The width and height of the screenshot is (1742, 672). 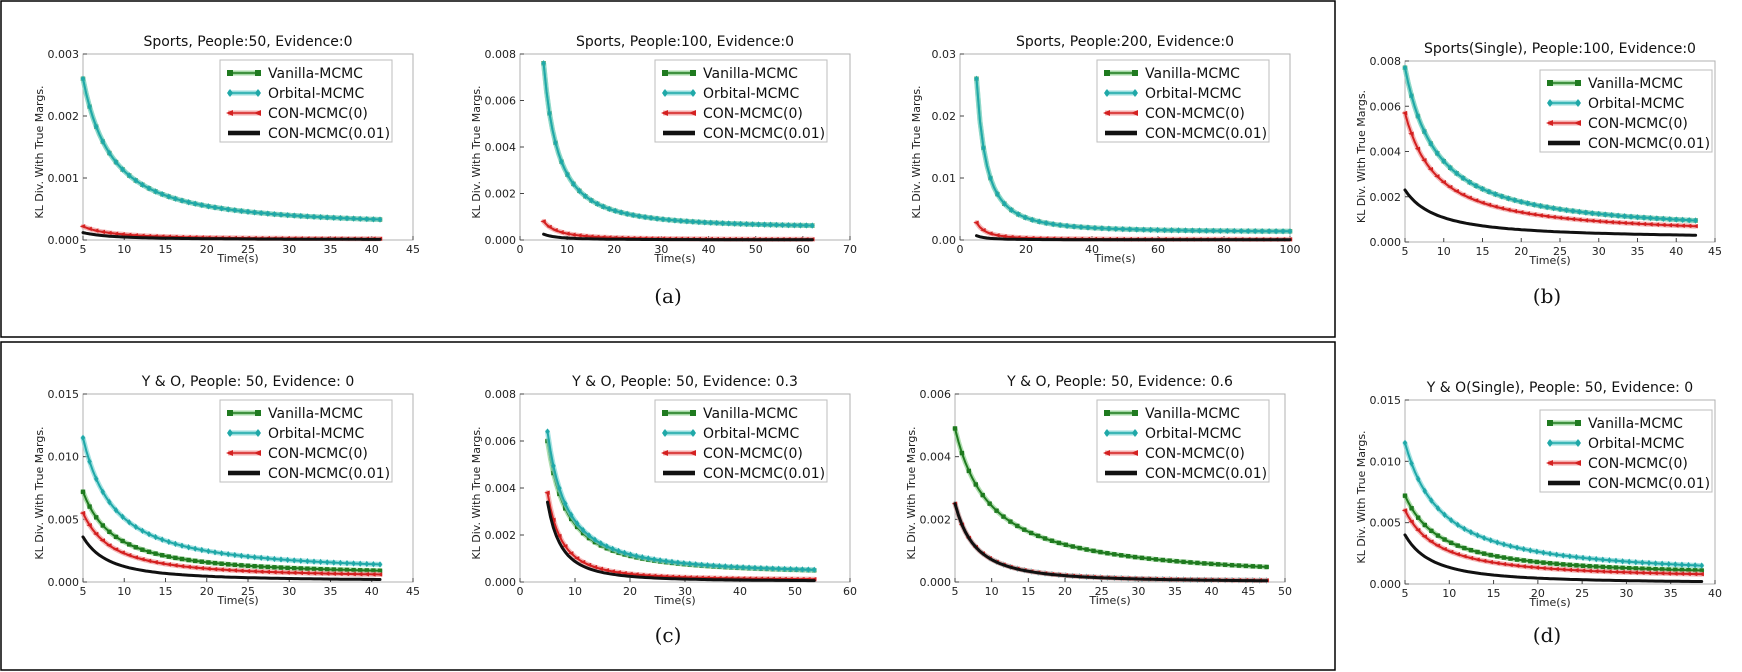 I want to click on x-tick-label: 10, so click(x=1444, y=251).